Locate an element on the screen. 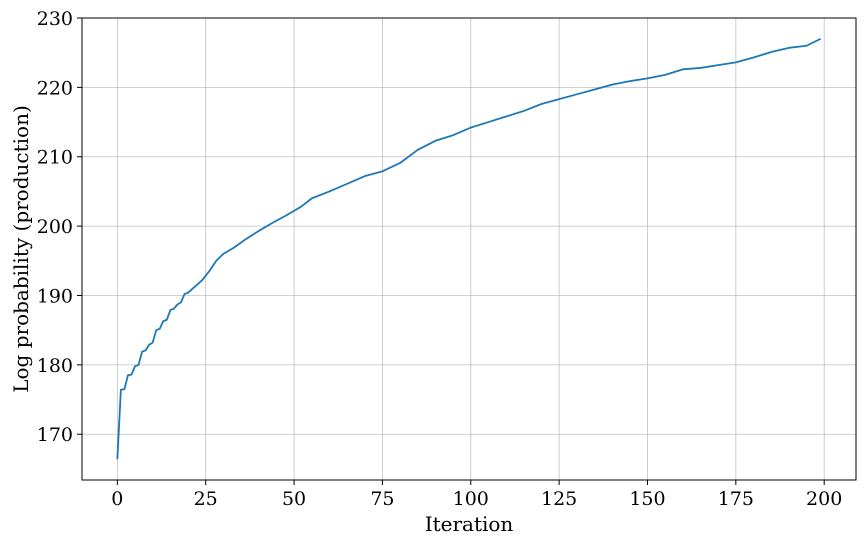 This screenshot has width=866, height=545. x-tick-label: 125 is located at coordinates (559, 499).